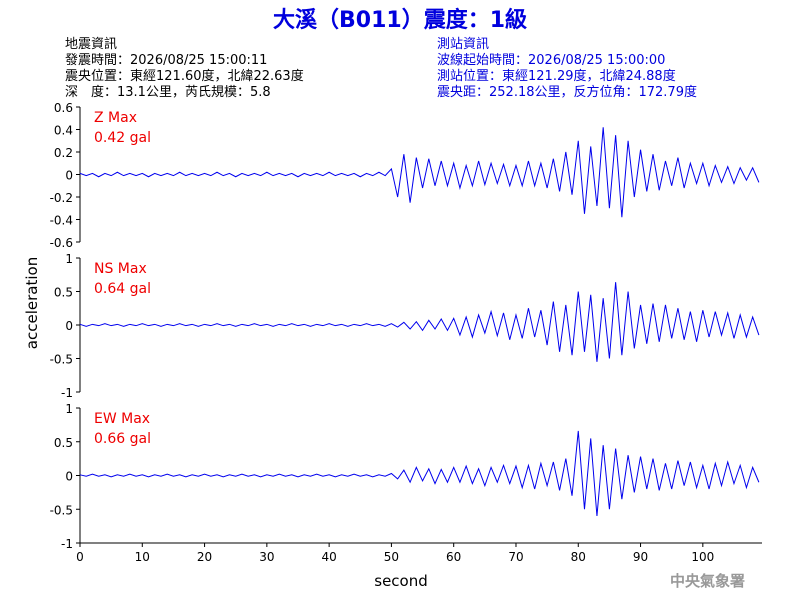  What do you see at coordinates (556, 76) in the screenshot?
I see `info: 測站位置：東經121.29度，北緯24.88度` at bounding box center [556, 76].